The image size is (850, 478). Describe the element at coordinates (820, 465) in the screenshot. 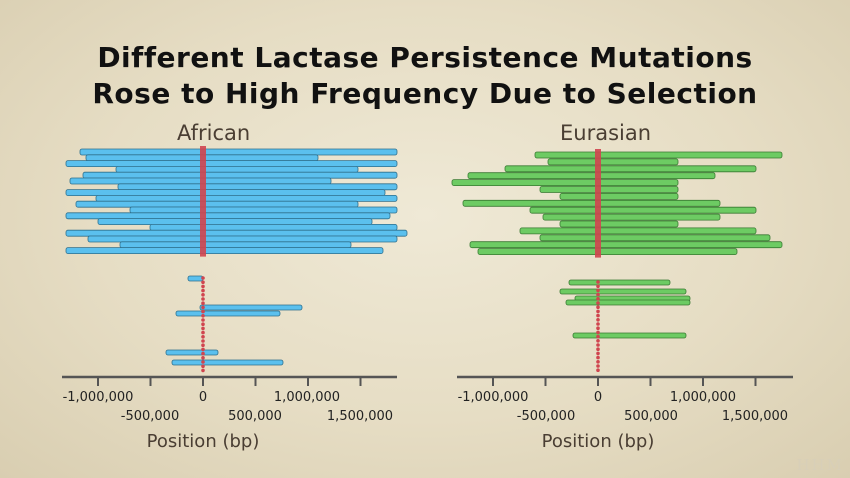

I see `watermark-logo: HHM` at that location.